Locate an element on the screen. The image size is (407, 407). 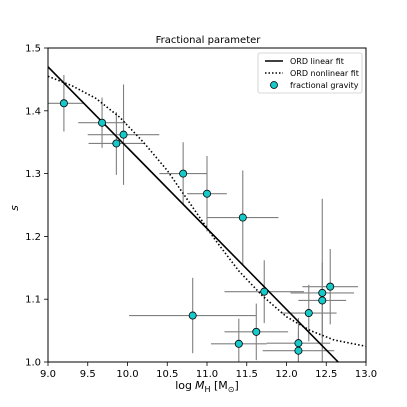
y-tick-label-1: 1.1 is located at coordinates (33, 300).